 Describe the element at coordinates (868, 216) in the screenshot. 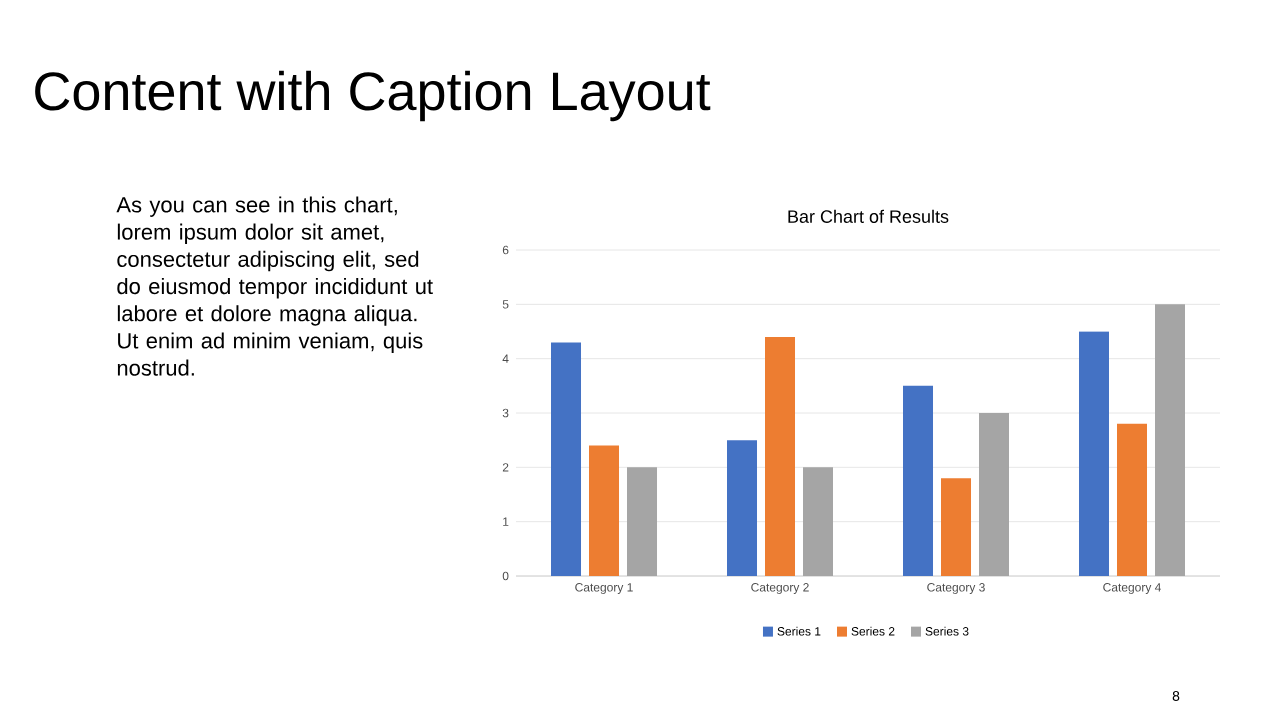

I see `chart-title: Bar Chart of Results` at that location.